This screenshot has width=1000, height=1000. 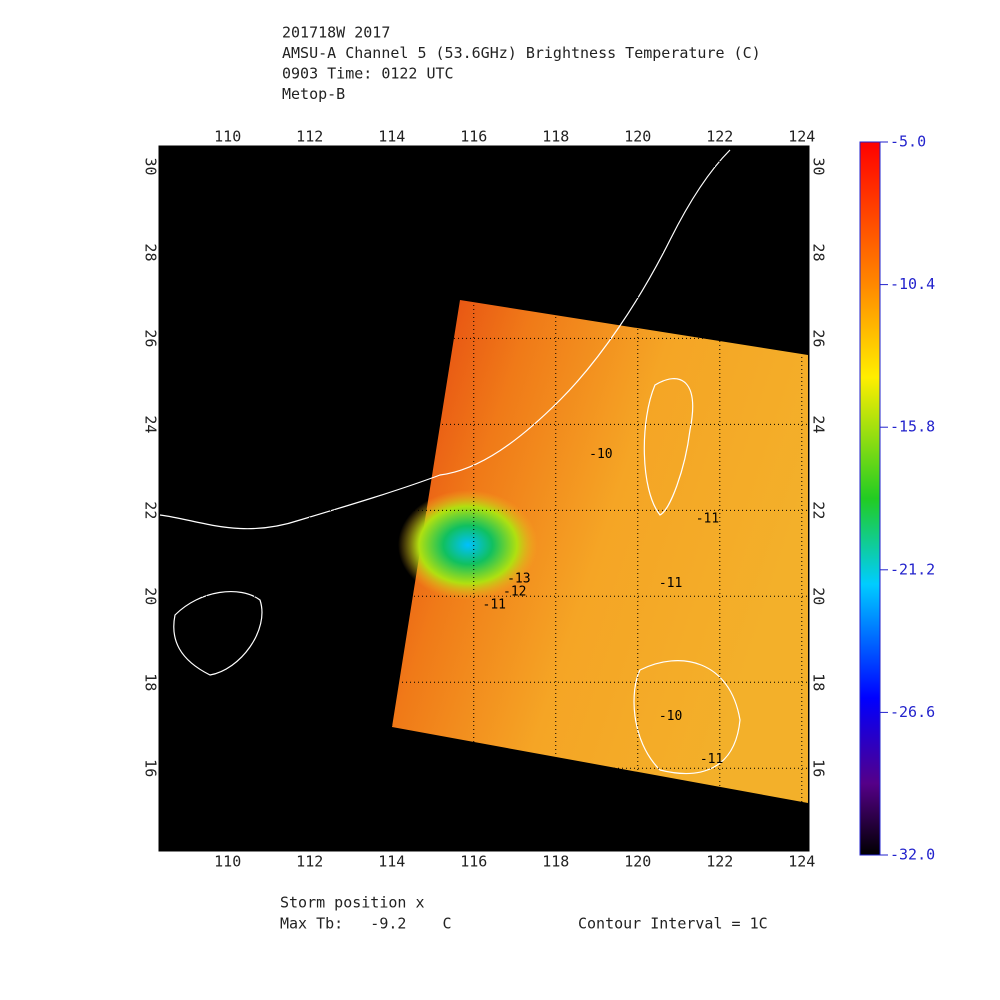 What do you see at coordinates (912, 427) in the screenshot?
I see `colorbar-tick-label: -15.8` at bounding box center [912, 427].